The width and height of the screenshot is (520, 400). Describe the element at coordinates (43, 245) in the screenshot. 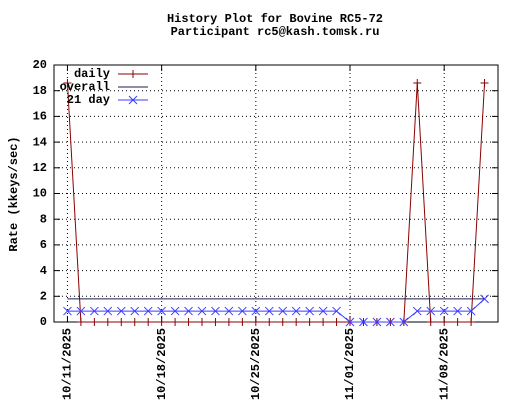

I see `y-tick-label: 6` at that location.